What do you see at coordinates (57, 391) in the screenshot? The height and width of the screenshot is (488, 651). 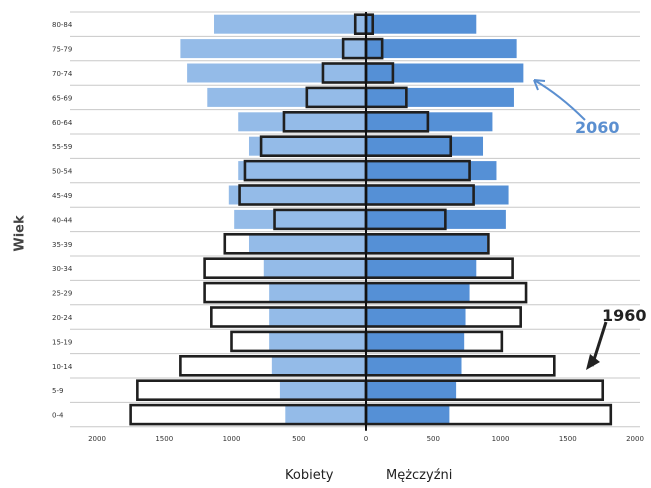 I see `age-tick-label: 5-9` at bounding box center [57, 391].